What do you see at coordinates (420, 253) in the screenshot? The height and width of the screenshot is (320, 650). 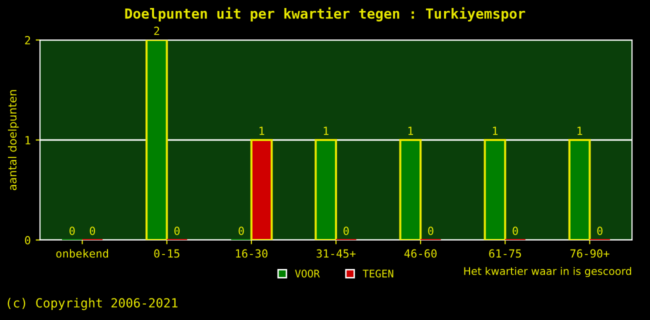 I see `x-tick-label: 46-60` at bounding box center [420, 253].